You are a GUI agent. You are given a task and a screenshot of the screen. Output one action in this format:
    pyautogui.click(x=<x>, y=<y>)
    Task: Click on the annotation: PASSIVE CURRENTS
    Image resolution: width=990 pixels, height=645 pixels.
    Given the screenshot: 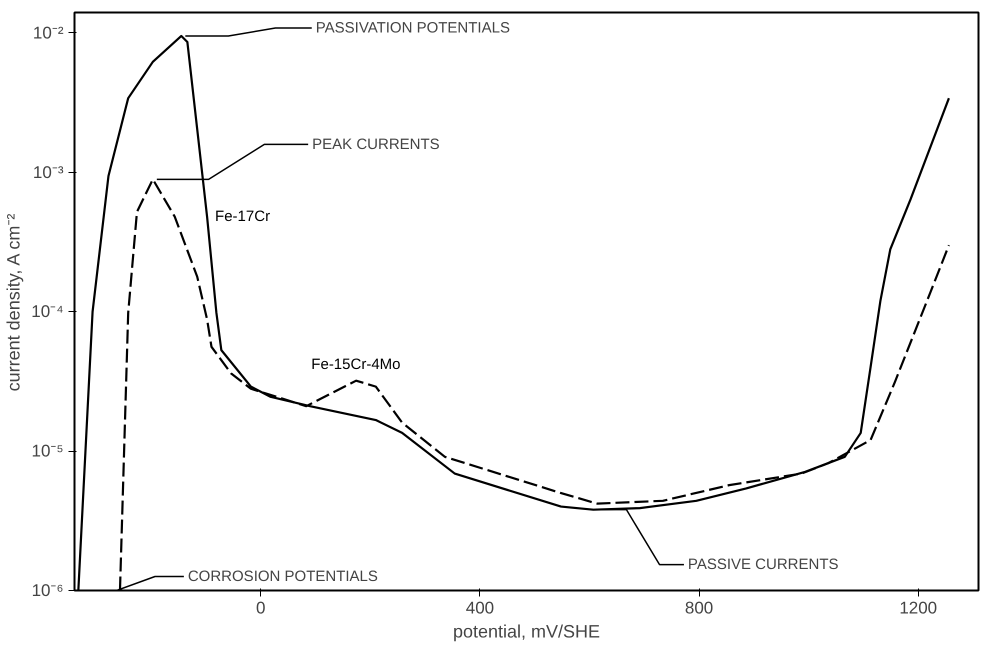 What is the action you would take?
    pyautogui.click(x=763, y=565)
    